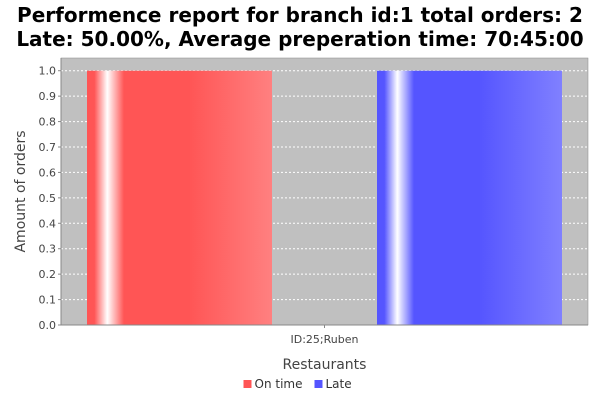 The image size is (600, 400). What do you see at coordinates (318, 384) in the screenshot?
I see `legend-swatch-late` at bounding box center [318, 384].